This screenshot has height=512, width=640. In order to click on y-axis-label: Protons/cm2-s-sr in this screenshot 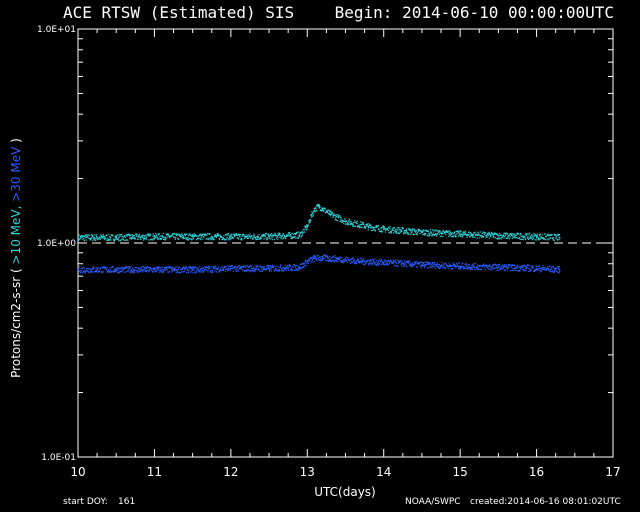, I will do `click(16, 327)`.